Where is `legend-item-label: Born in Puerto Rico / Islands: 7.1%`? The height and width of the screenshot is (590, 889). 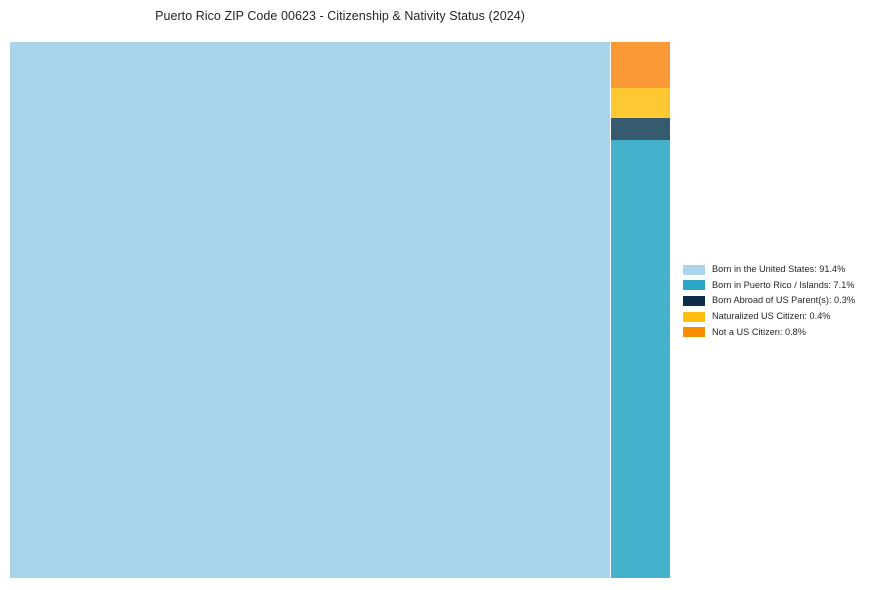 legend-item-label: Born in Puerto Rico / Islands: 7.1% is located at coordinates (783, 284).